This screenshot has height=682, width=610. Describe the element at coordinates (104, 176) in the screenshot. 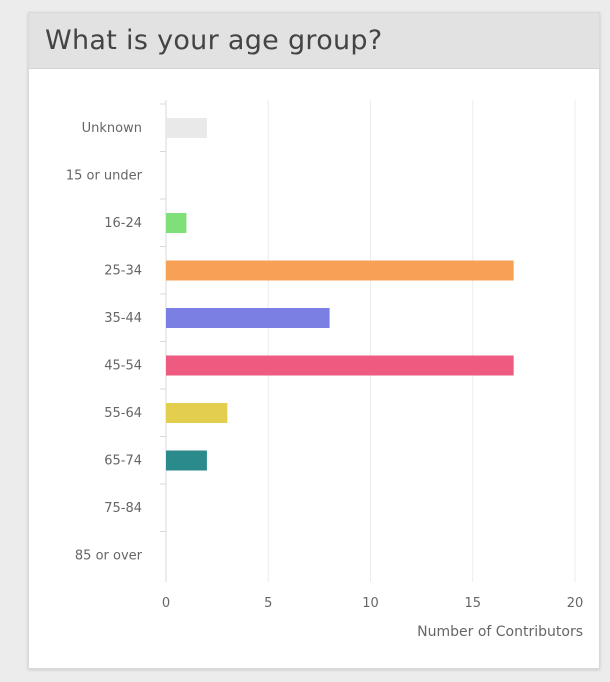

I see `y-tick-label: 15 or under` at that location.